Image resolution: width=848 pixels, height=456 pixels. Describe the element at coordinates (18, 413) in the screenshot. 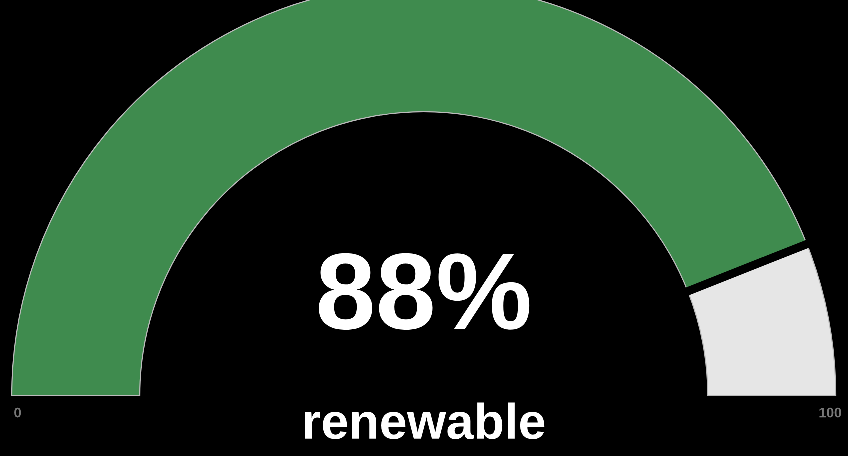

I see `text: 0` at that location.